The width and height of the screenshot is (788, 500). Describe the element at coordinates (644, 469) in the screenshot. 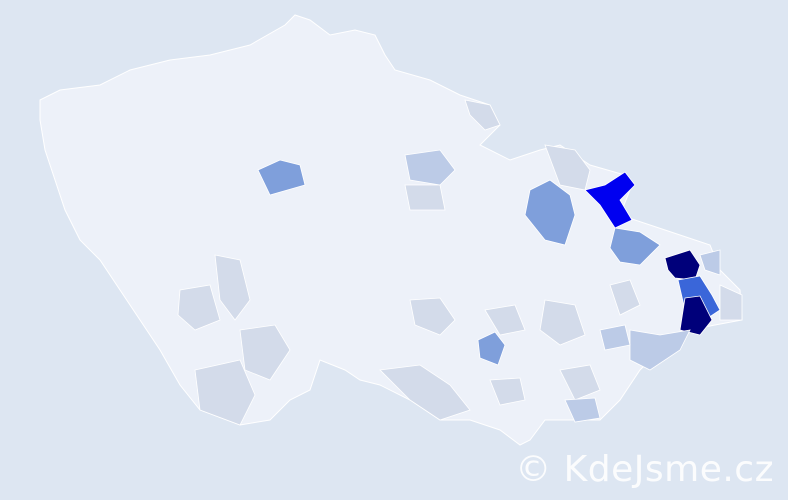

I see `watermark: © KdeJsme.cz` at that location.